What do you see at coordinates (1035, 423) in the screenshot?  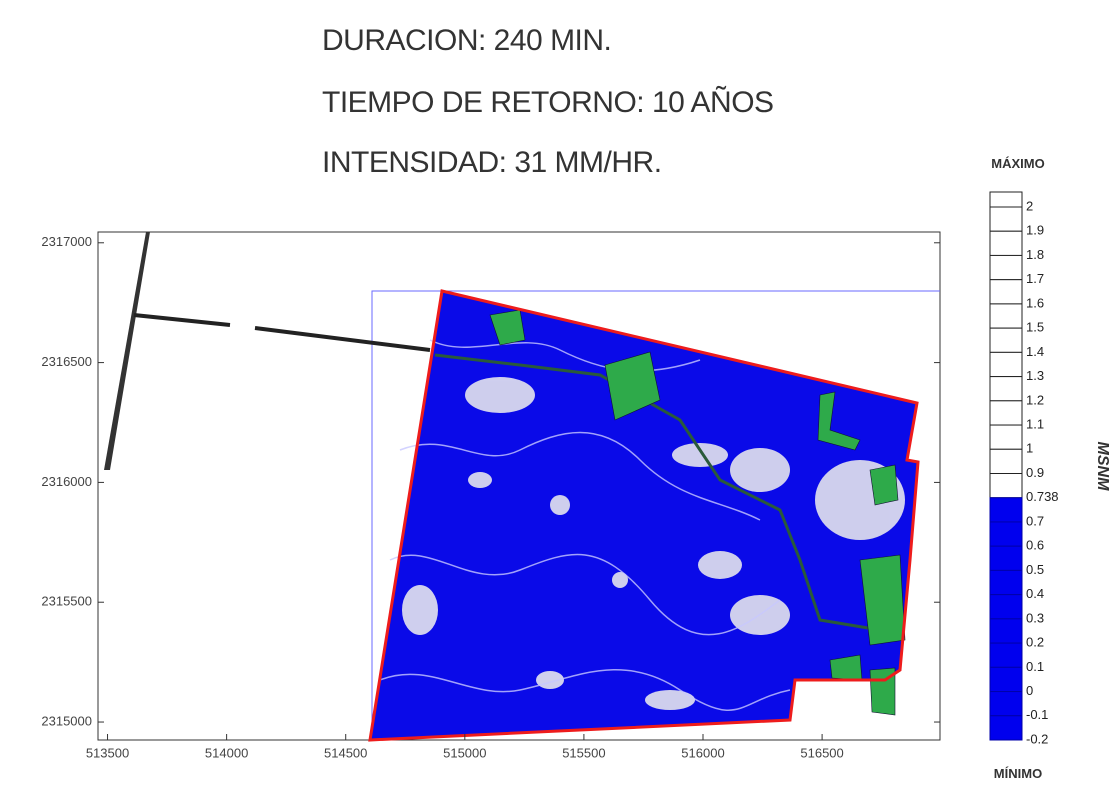 I see `legend-label: 1.1` at bounding box center [1035, 423].